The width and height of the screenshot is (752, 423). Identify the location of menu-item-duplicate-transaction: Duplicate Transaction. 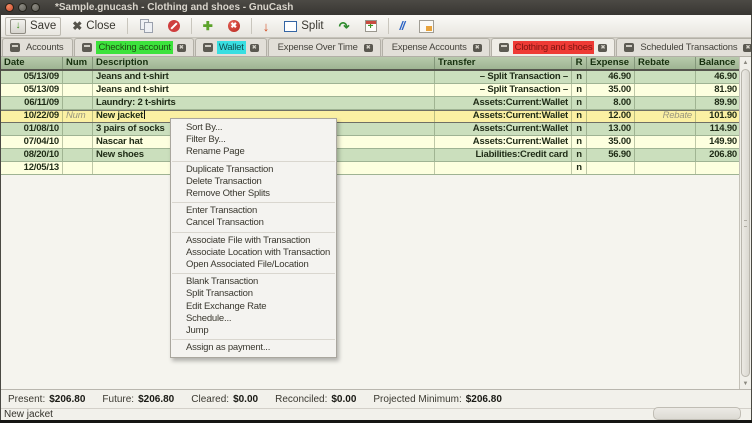
(230, 169).